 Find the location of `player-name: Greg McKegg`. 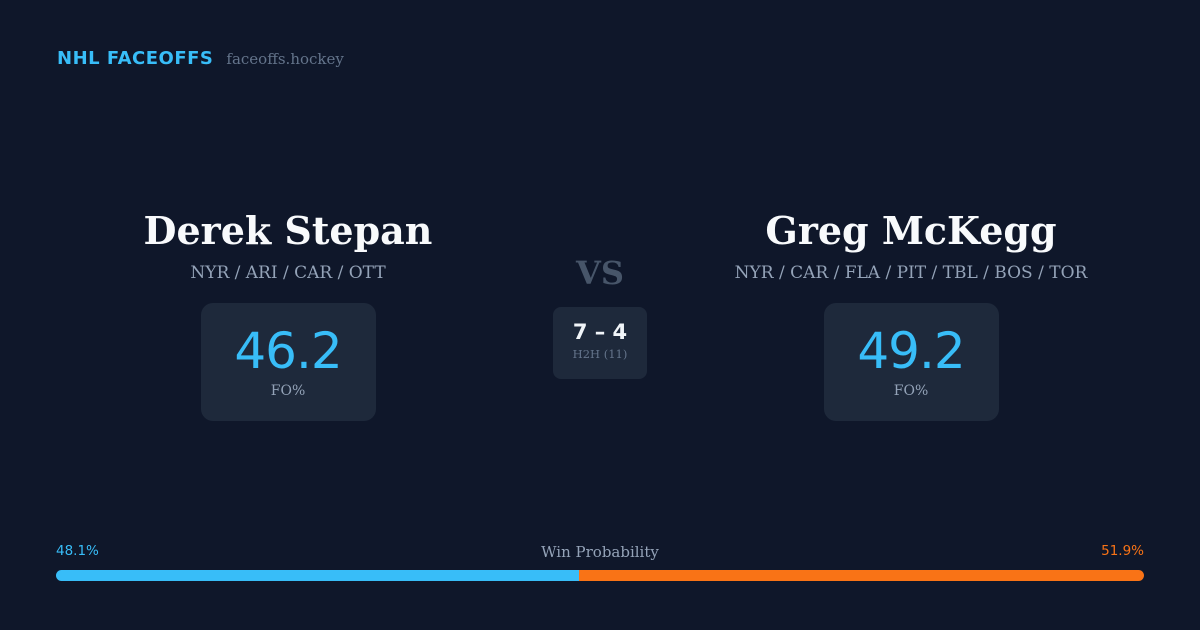

player-name: Greg McKegg is located at coordinates (911, 230).